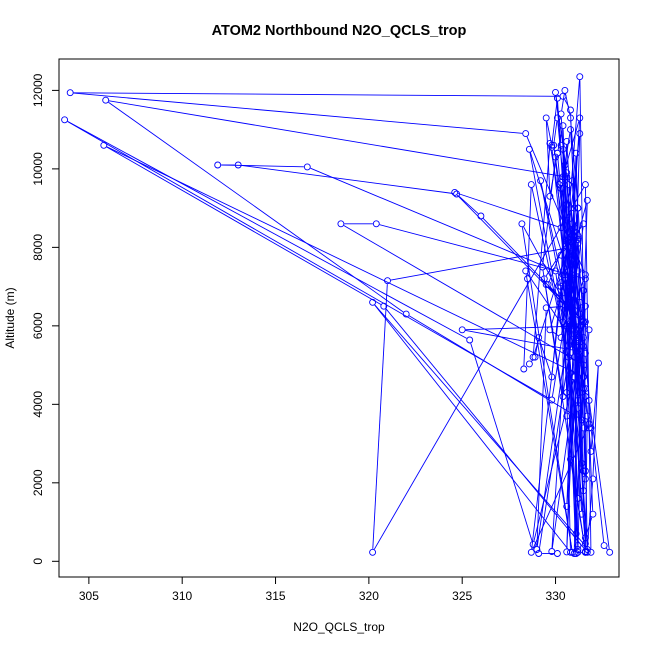 The width and height of the screenshot is (650, 650). Describe the element at coordinates (339, 31) in the screenshot. I see `chart-title: ATOM2 Northbound N2O_QCLS_trop` at that location.